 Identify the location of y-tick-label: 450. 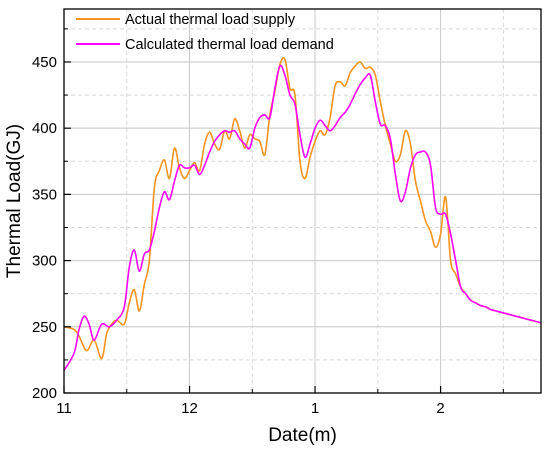
(44, 62).